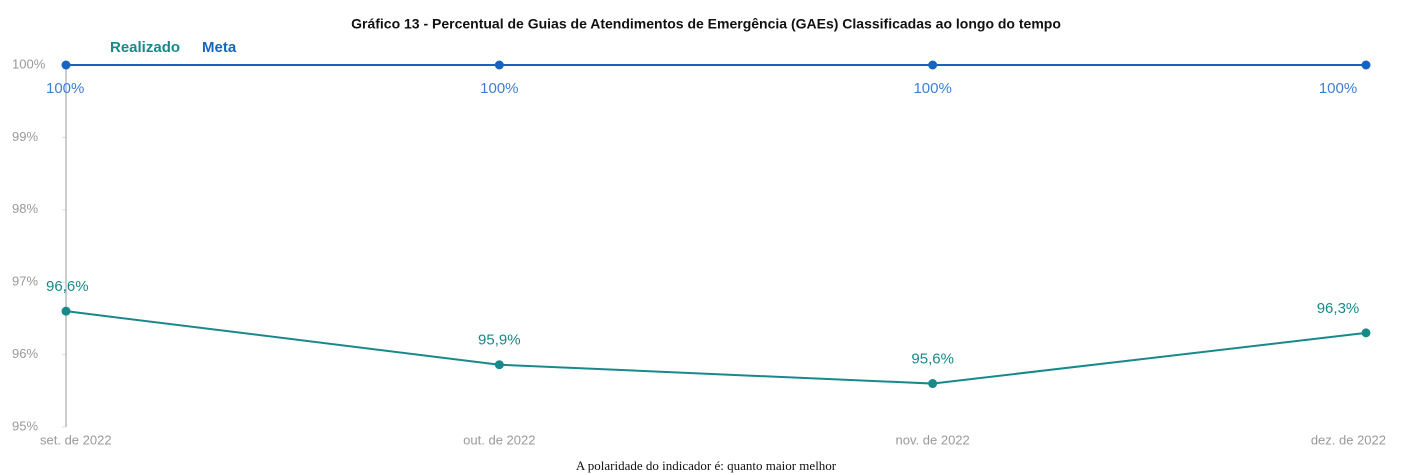 Image resolution: width=1412 pixels, height=475 pixels. What do you see at coordinates (1338, 308) in the screenshot?
I see `data-label: 96,3%` at bounding box center [1338, 308].